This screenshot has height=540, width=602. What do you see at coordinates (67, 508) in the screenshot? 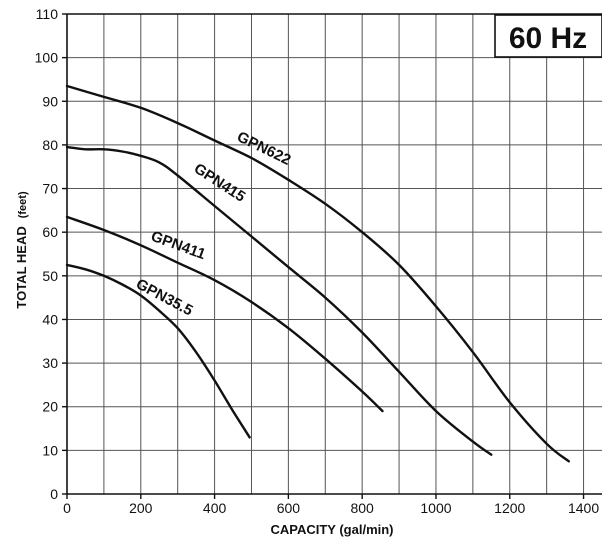
I see `x-tick-label: 0` at bounding box center [67, 508].